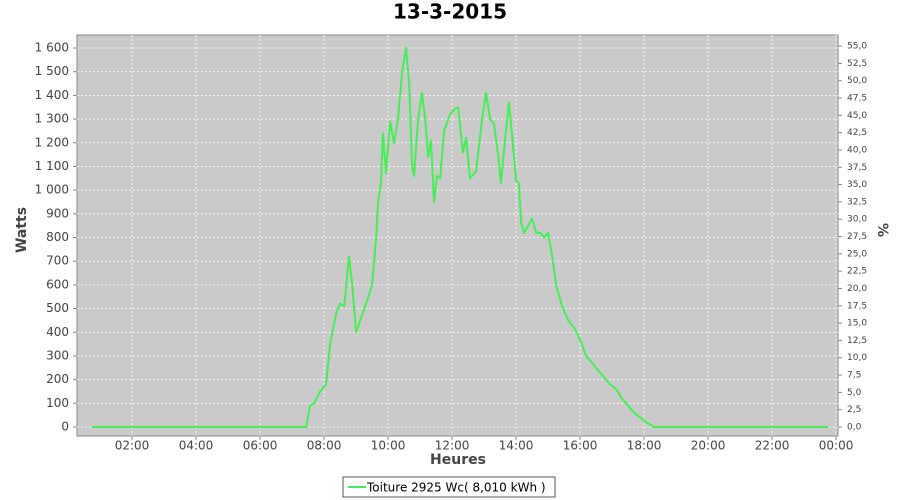 The image size is (900, 500). Describe the element at coordinates (57, 261) in the screenshot. I see `y-tick-label: 700` at that location.